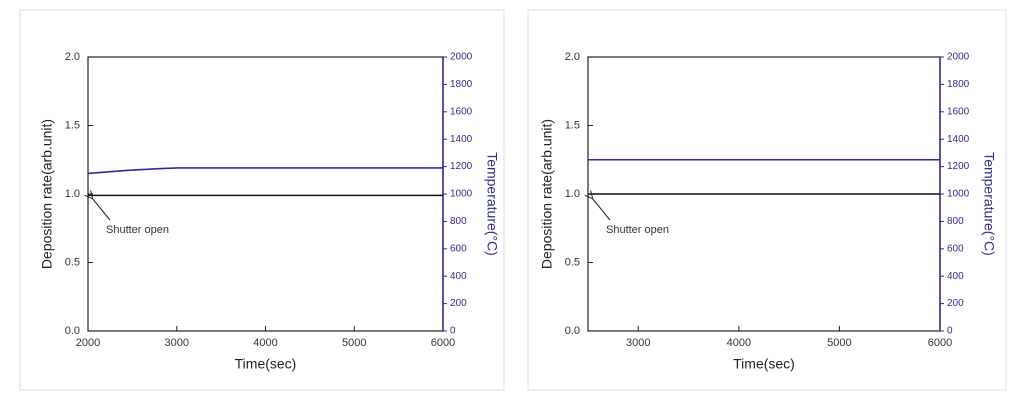 The width and height of the screenshot is (1013, 402). I want to click on x-tick-label: 2000, so click(88, 343).